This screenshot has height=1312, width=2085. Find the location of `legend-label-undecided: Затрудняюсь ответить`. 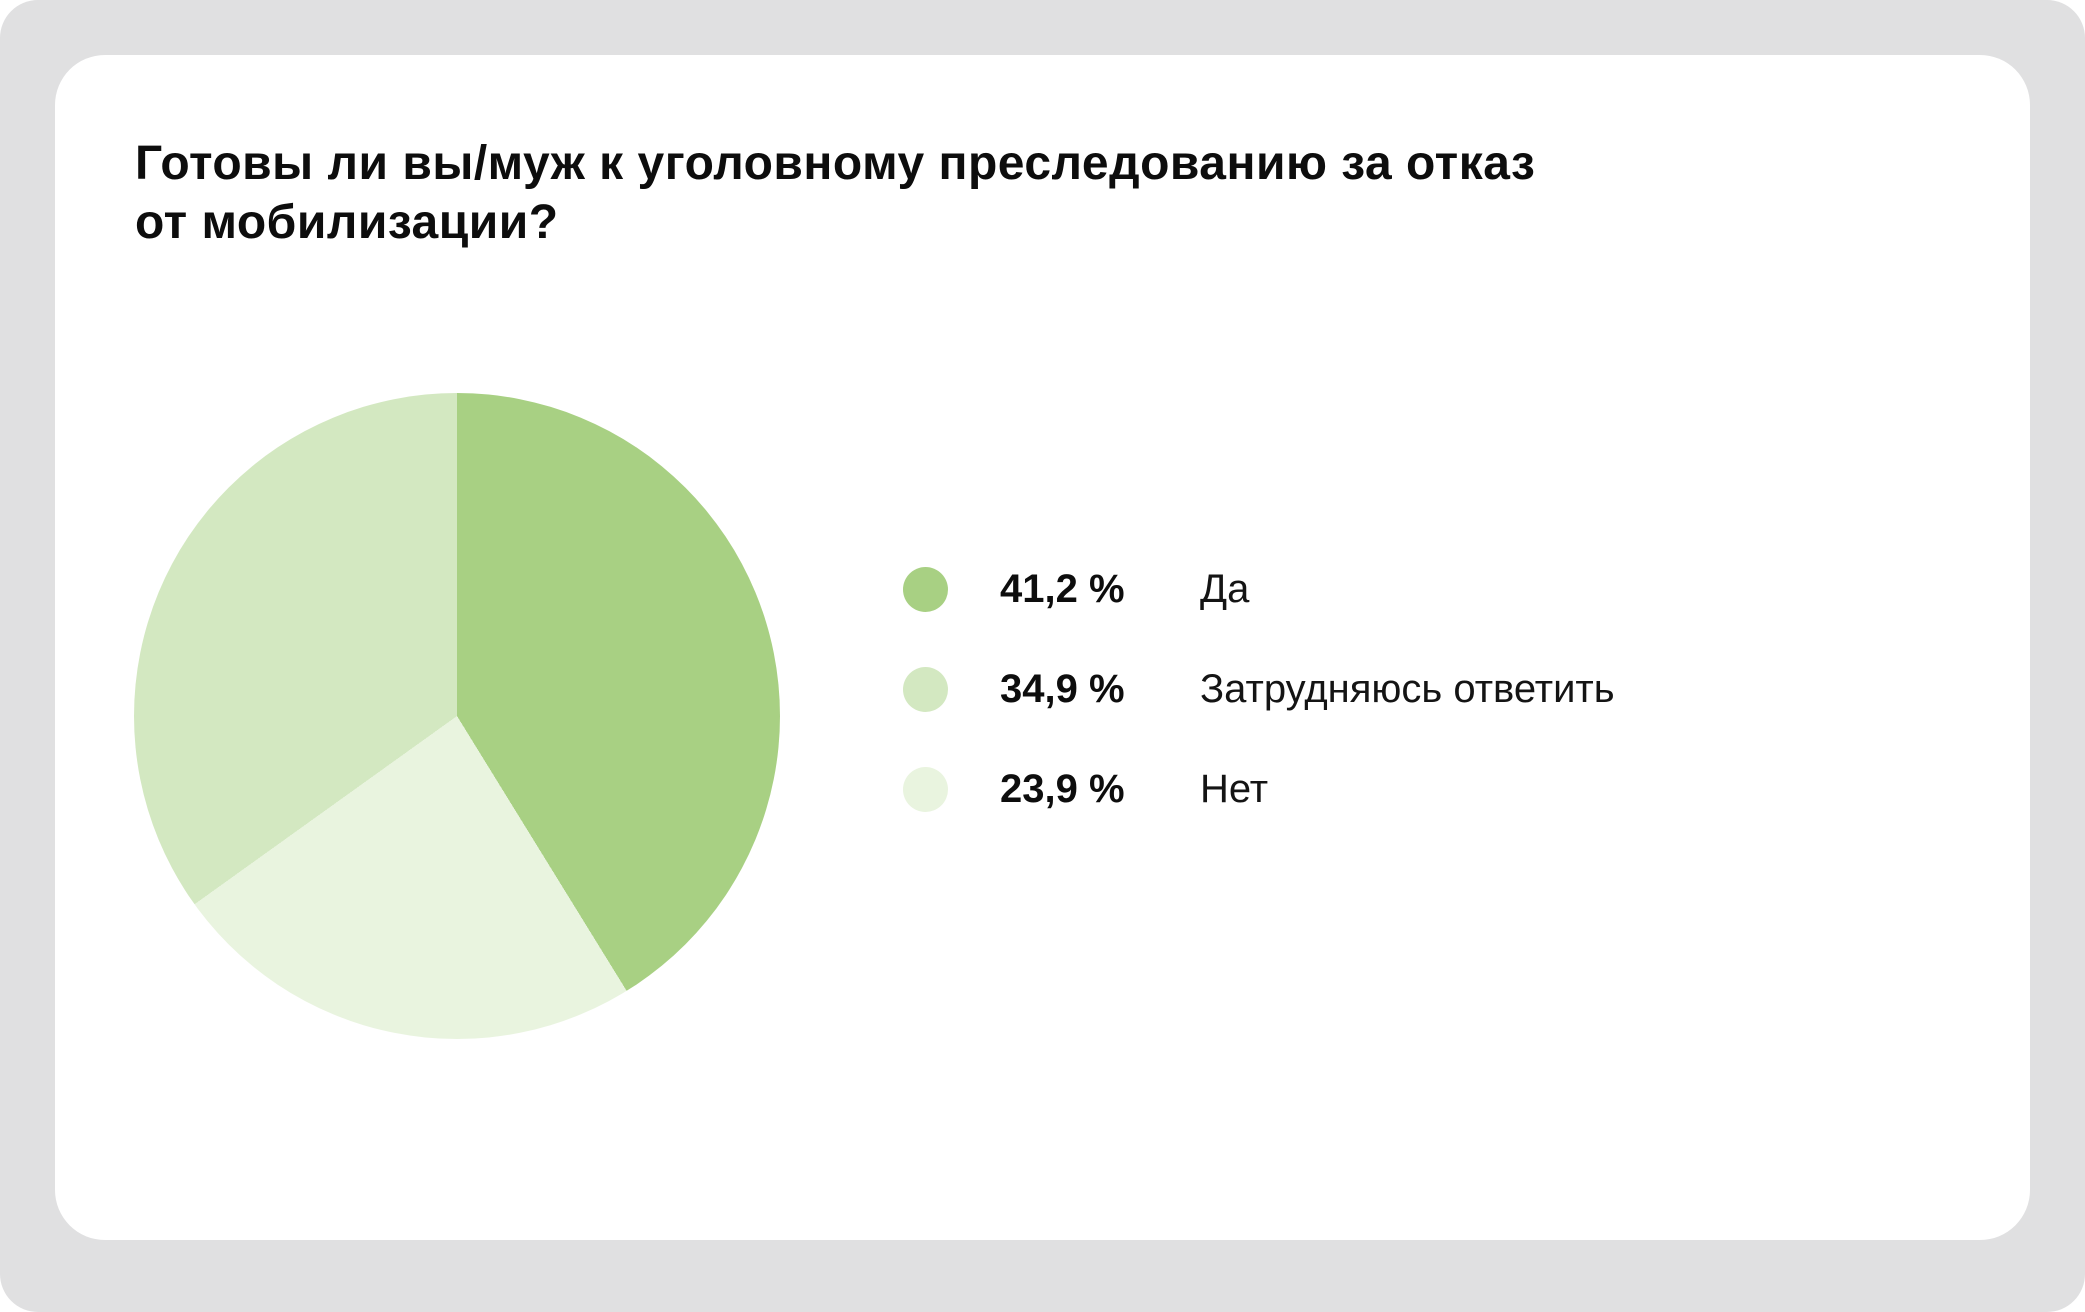

legend-label-undecided: Затрудняюсь ответить is located at coordinates (1407, 688).